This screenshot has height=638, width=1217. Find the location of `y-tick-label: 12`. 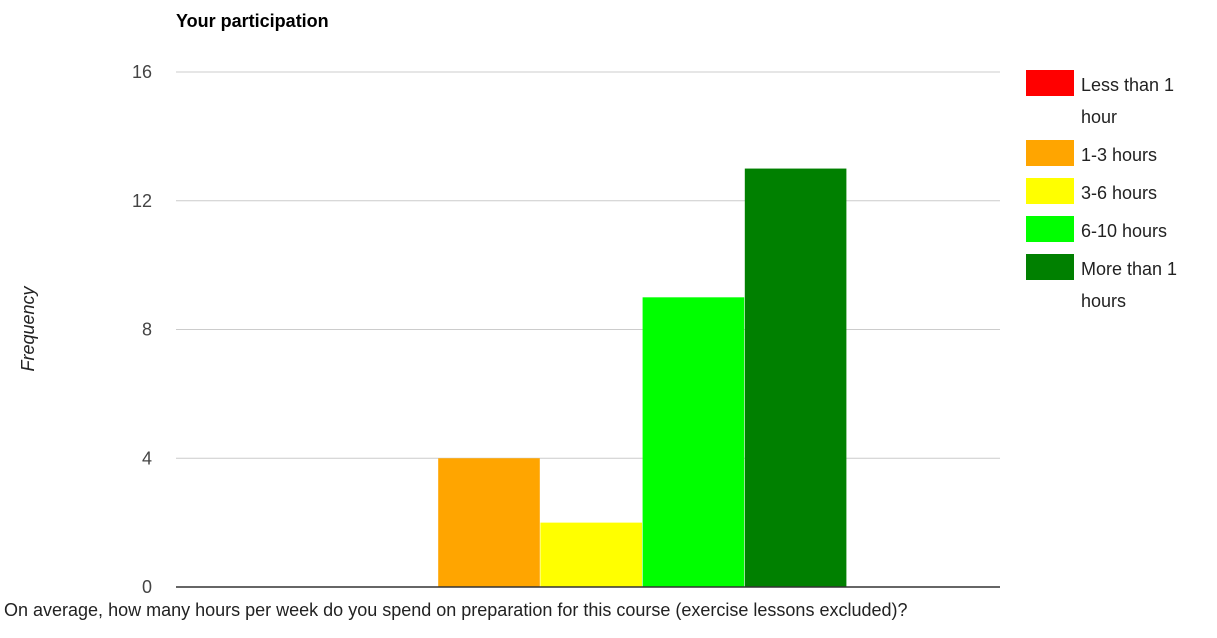

y-tick-label: 12 is located at coordinates (142, 201).